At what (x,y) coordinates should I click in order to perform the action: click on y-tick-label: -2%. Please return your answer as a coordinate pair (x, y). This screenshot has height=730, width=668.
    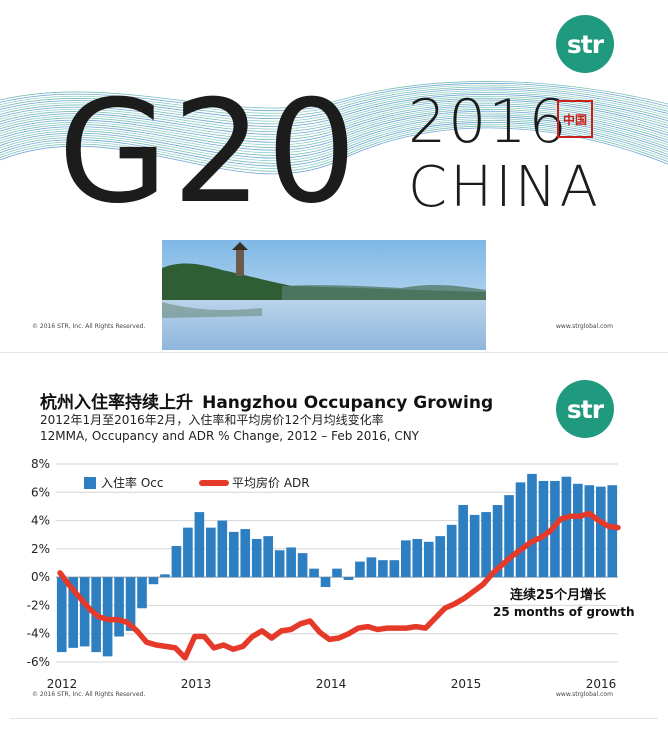
    Looking at the image, I should click on (38, 605).